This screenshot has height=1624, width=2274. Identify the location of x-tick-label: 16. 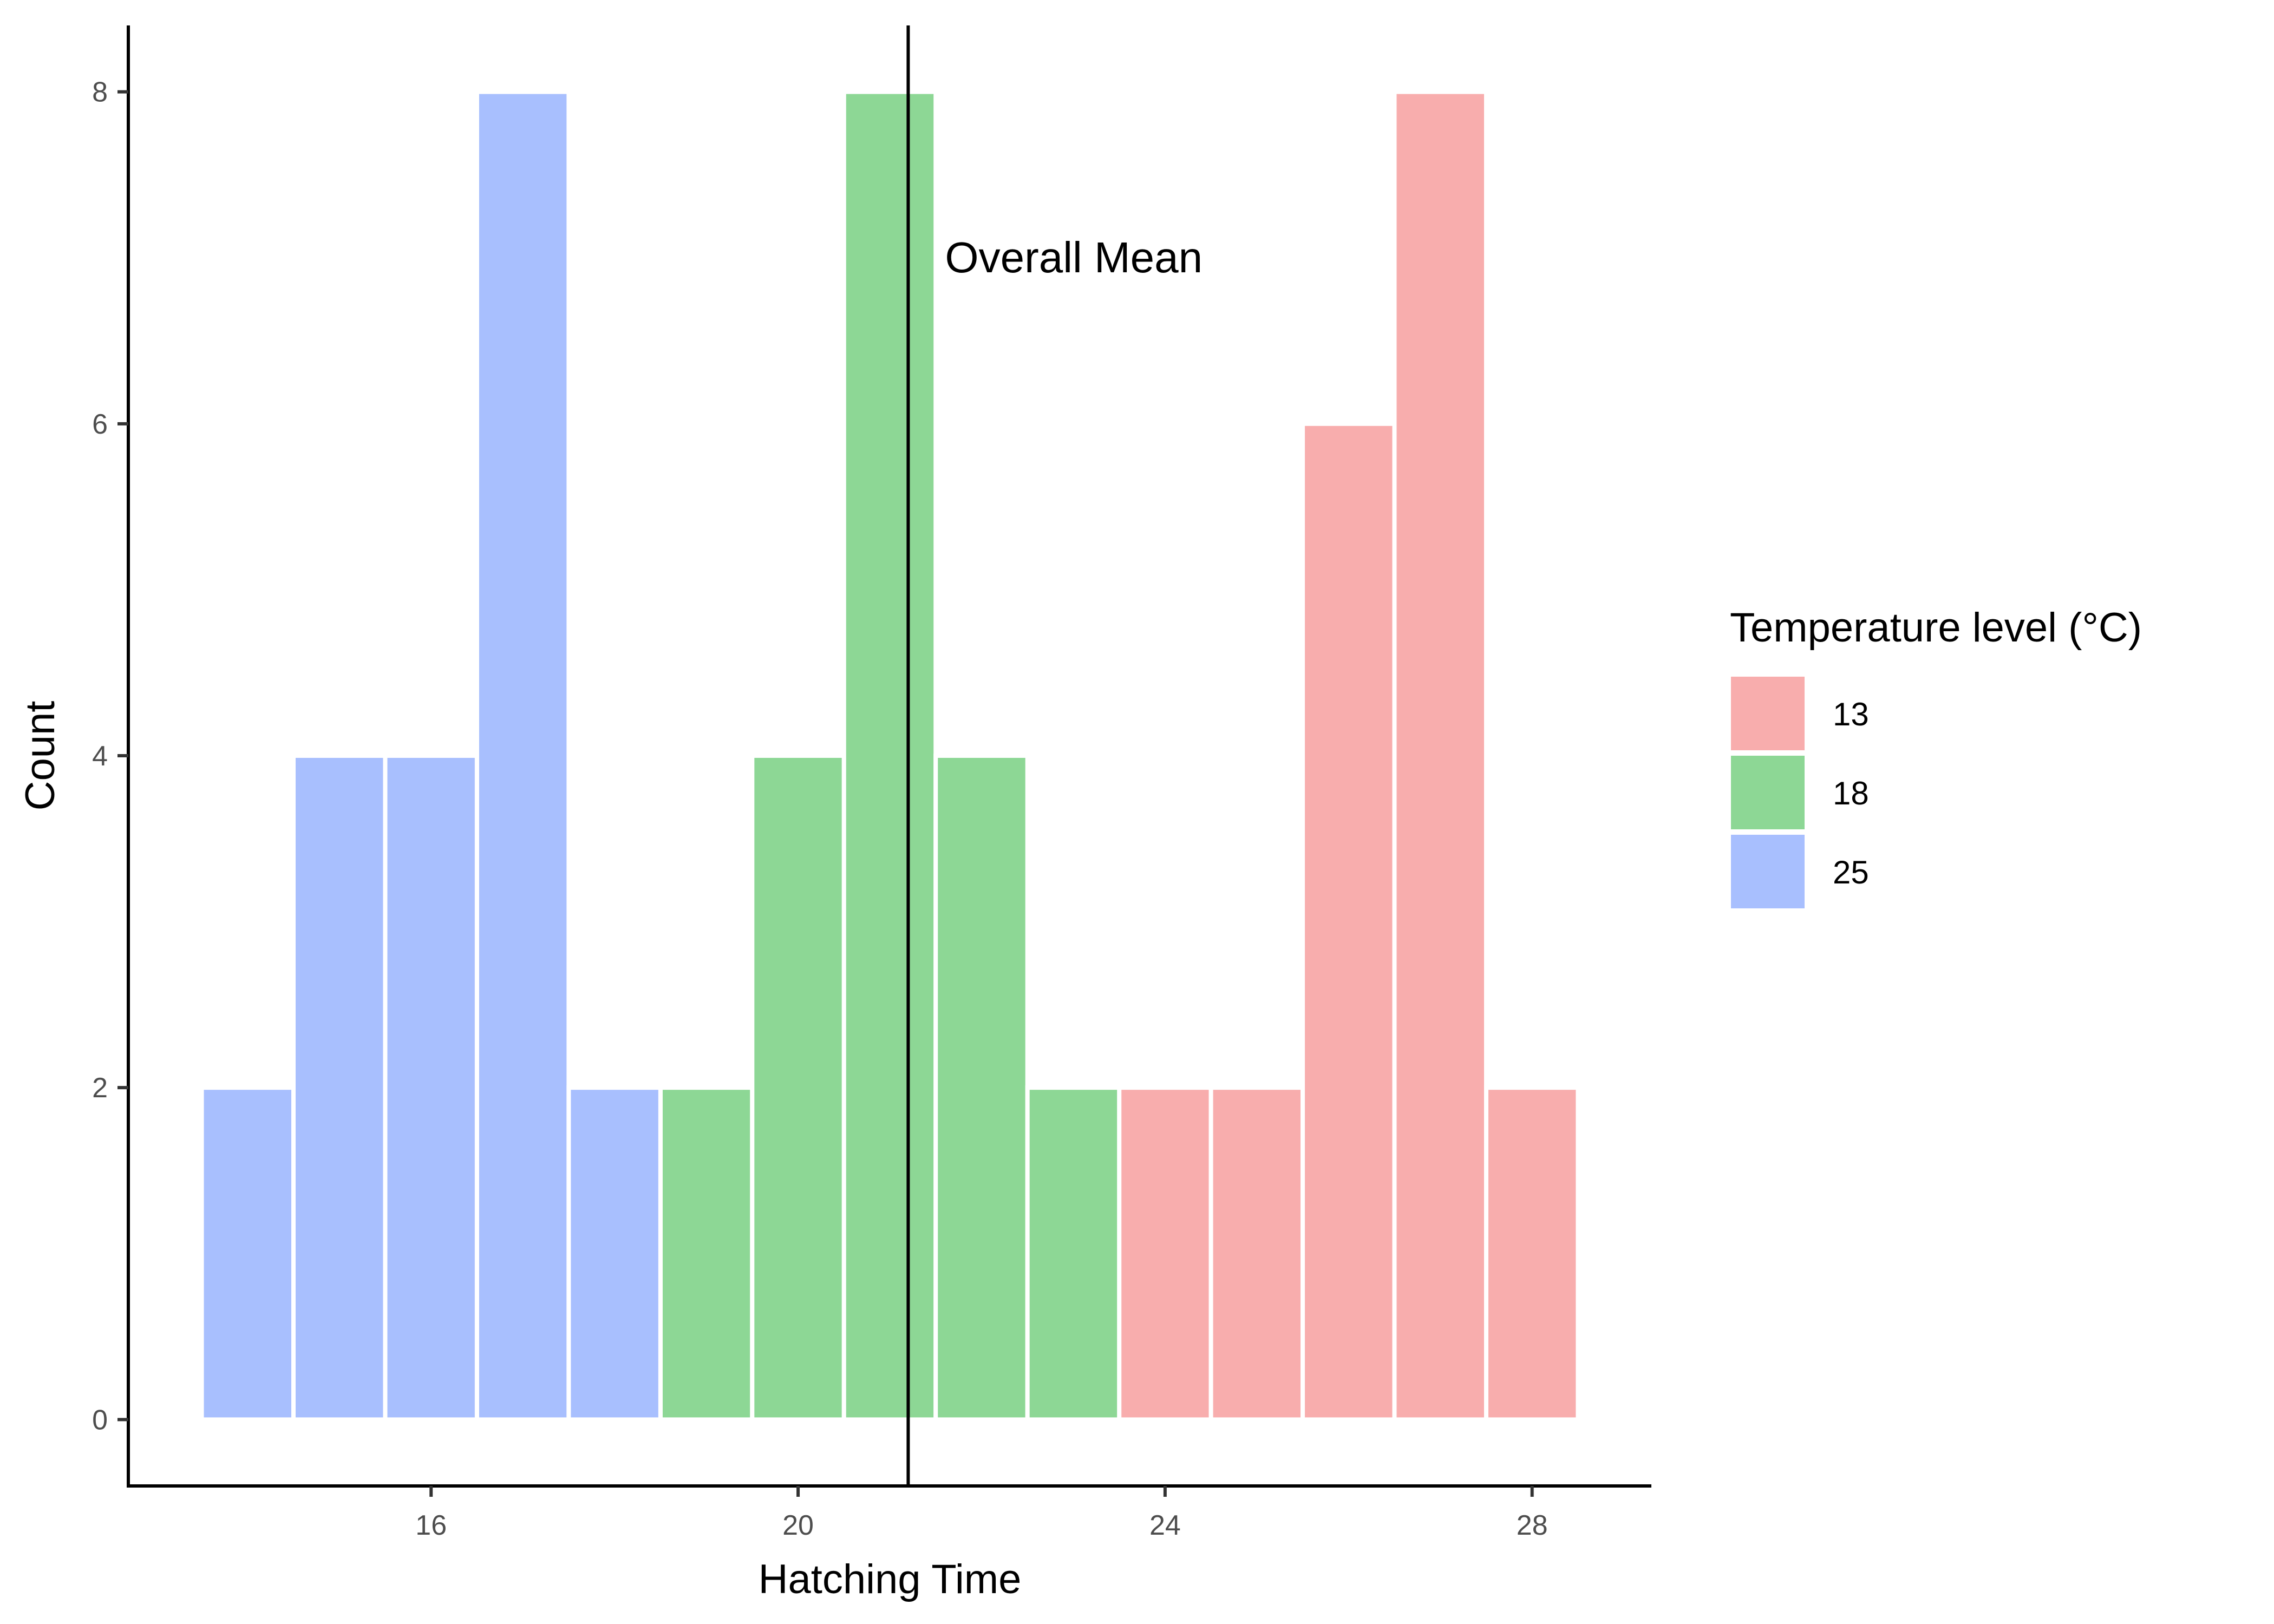
(431, 1526).